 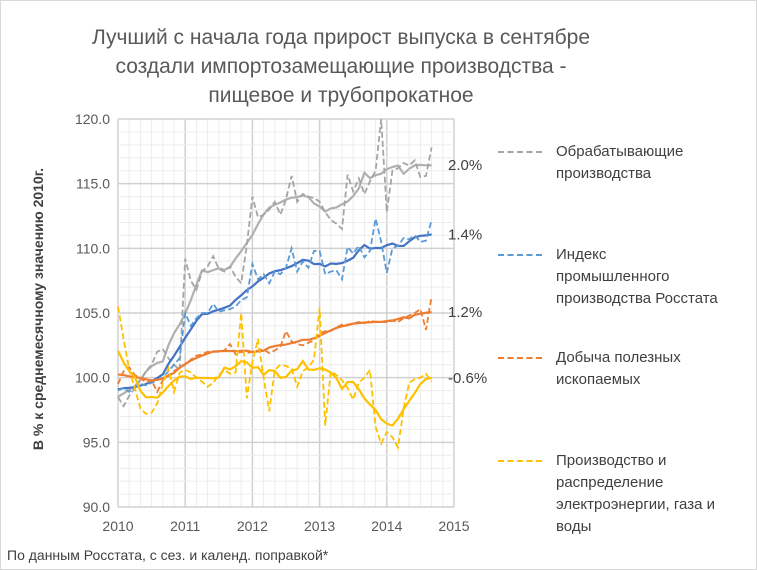 What do you see at coordinates (341, 95) in the screenshot?
I see `title-line: пищевое и трубопрокатное` at bounding box center [341, 95].